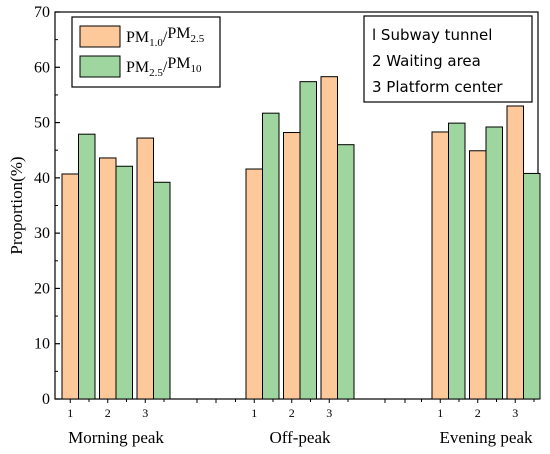 Image resolution: width=550 pixels, height=454 pixels. Describe the element at coordinates (42, 233) in the screenshot. I see `y-tick-label: 30` at that location.